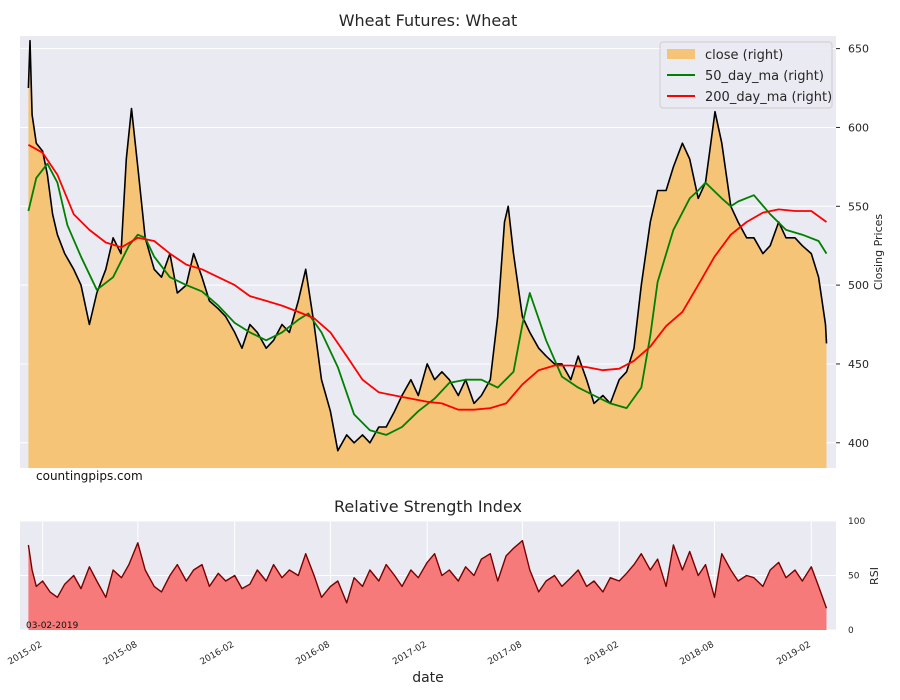 This screenshot has height=700, width=900. I want to click on rsi-x-tick-label: 2018-02, so click(602, 653).